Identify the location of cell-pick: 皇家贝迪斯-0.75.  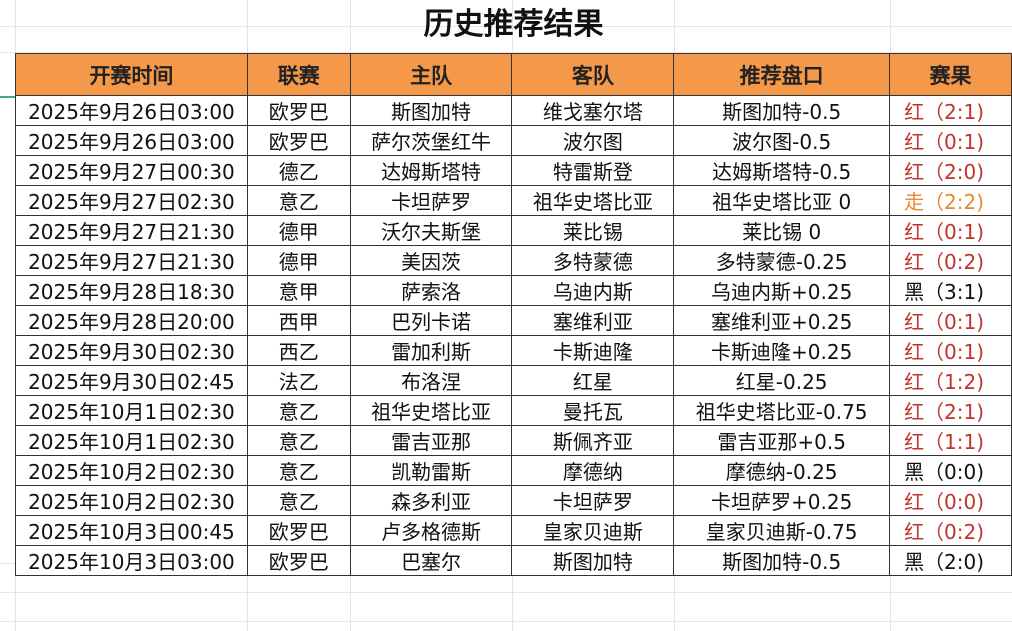
(782, 530).